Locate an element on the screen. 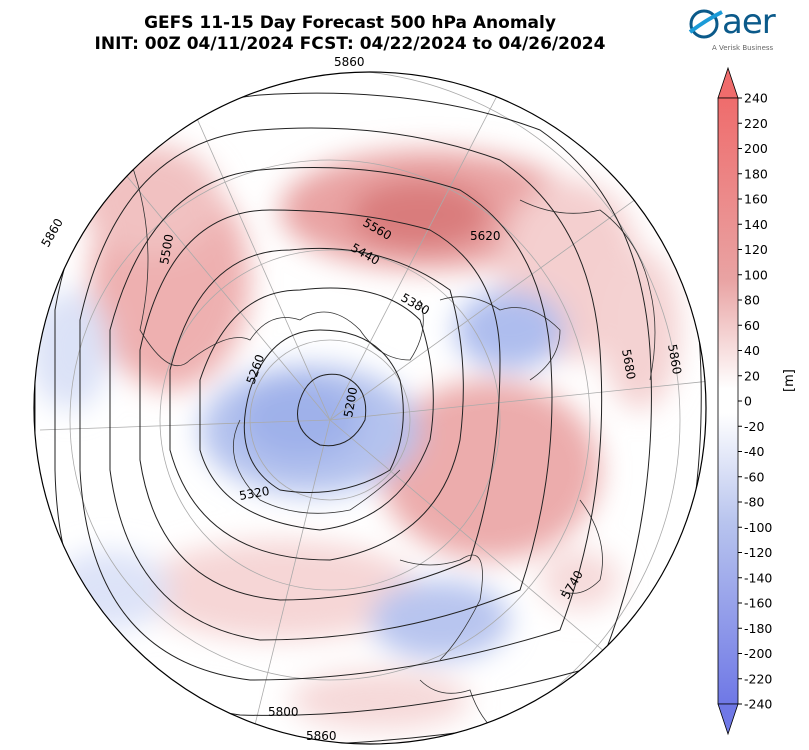  colorbar-tick-label: 220 is located at coordinates (756, 123).